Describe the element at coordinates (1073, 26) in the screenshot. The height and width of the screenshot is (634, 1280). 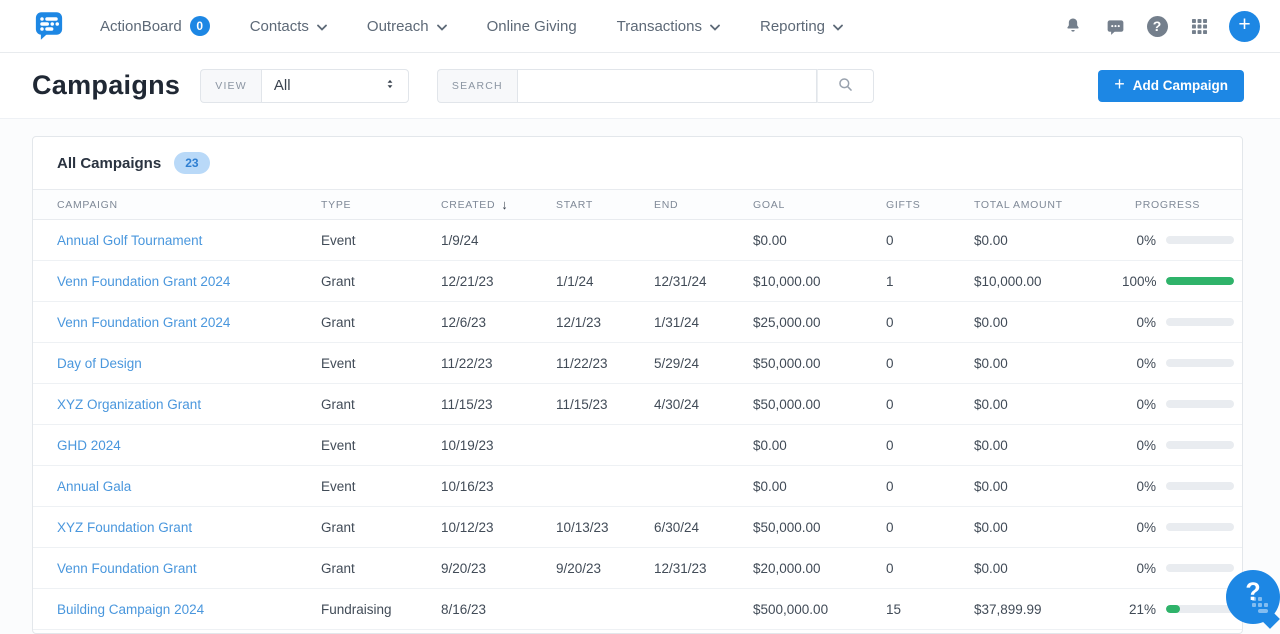
I see `notifications-bell-icon` at that location.